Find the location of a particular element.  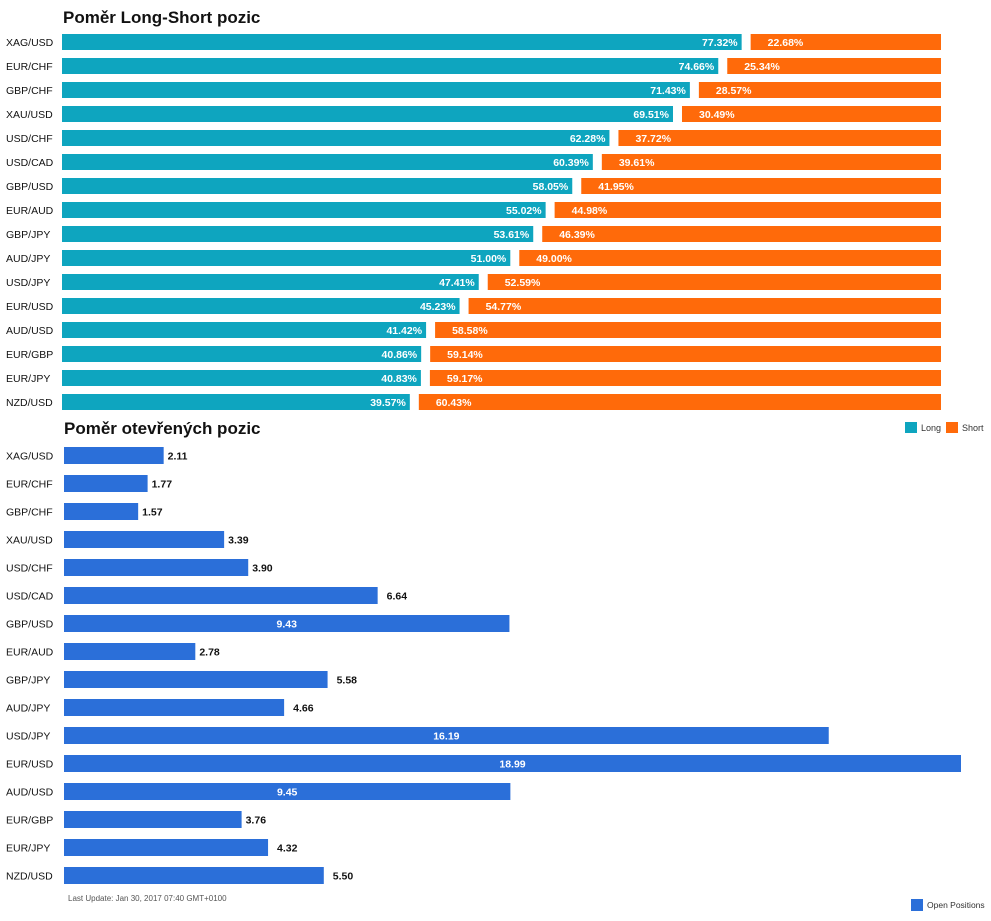

chart2-category-label: GBP/USD is located at coordinates (30, 625).